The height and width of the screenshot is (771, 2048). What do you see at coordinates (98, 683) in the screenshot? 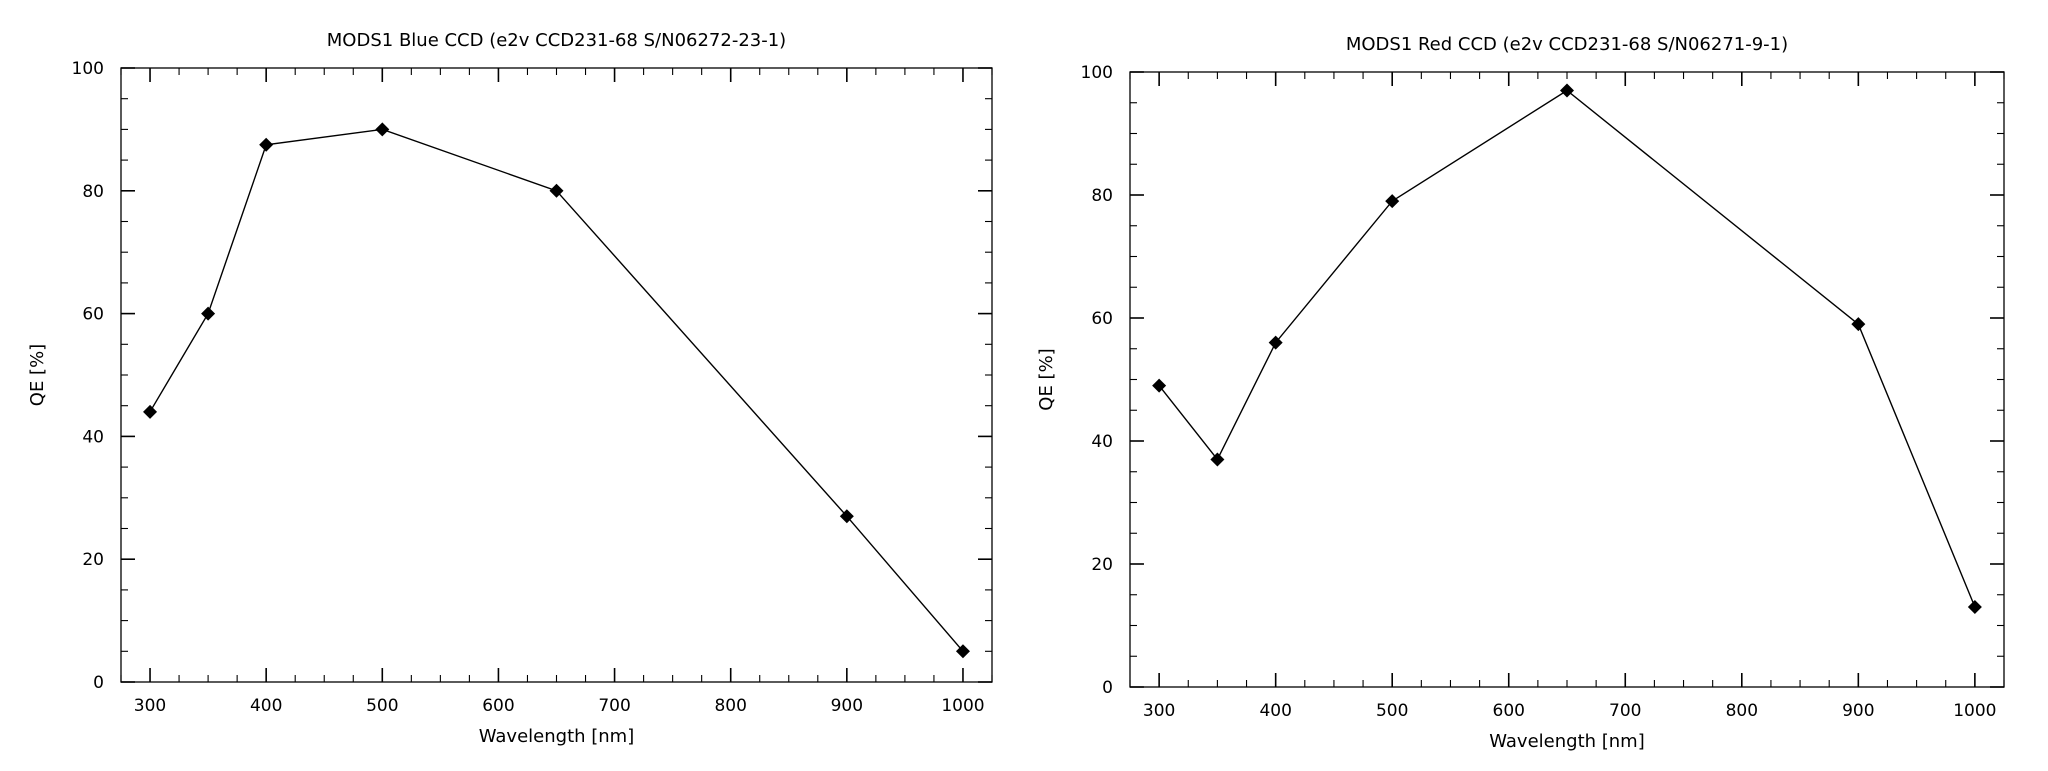
I see `chart-0-y-tick-label: 0` at bounding box center [98, 683].